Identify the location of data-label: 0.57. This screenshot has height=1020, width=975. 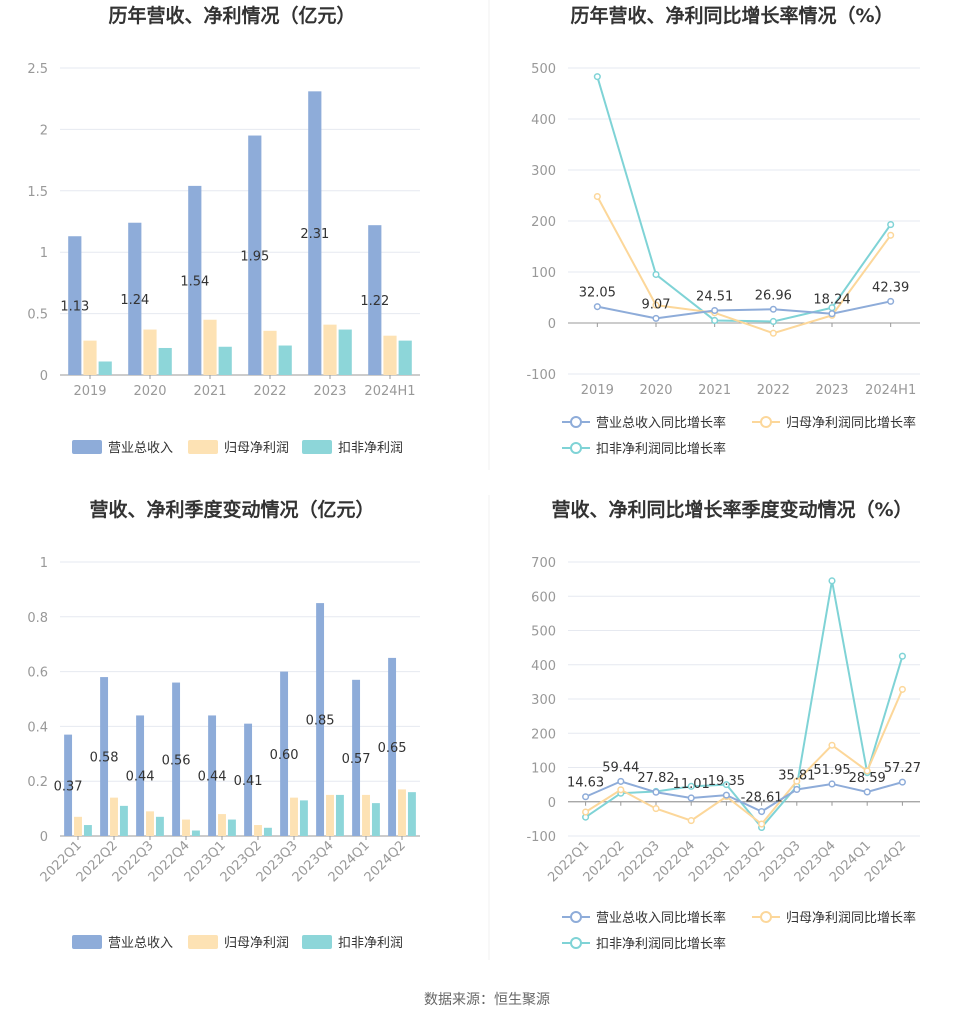
(356, 759).